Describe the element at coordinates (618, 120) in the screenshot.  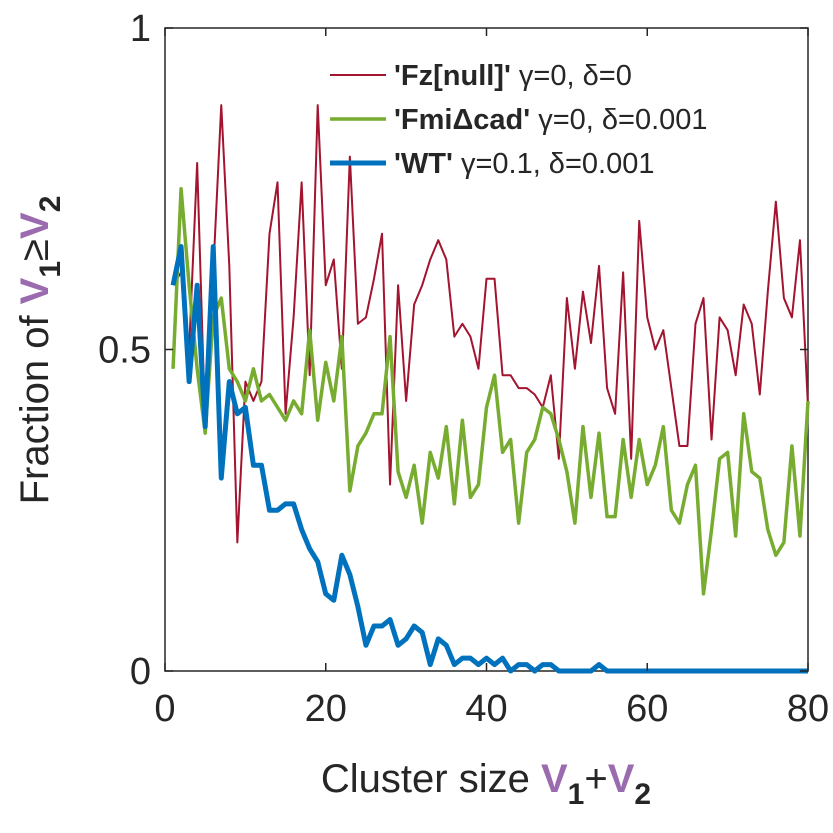
I see `legend-label-part: γ=0, δ=0.001` at that location.